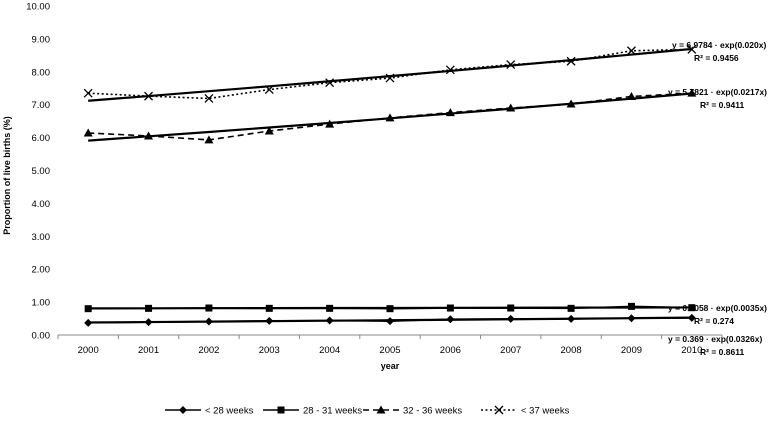 This screenshot has height=423, width=778. What do you see at coordinates (41, 237) in the screenshot?
I see `y-tick-label: 3.00` at bounding box center [41, 237].